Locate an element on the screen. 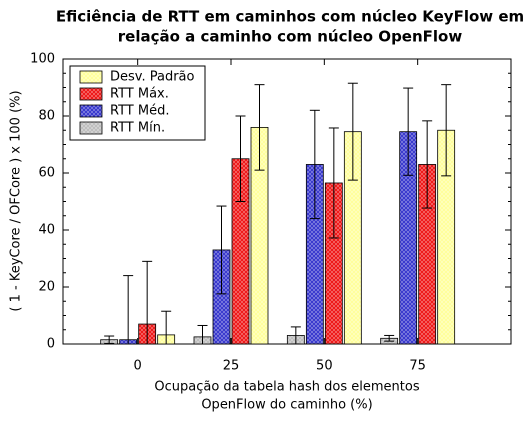 The width and height of the screenshot is (528, 426). y-tick-label: 60 is located at coordinates (46, 173).